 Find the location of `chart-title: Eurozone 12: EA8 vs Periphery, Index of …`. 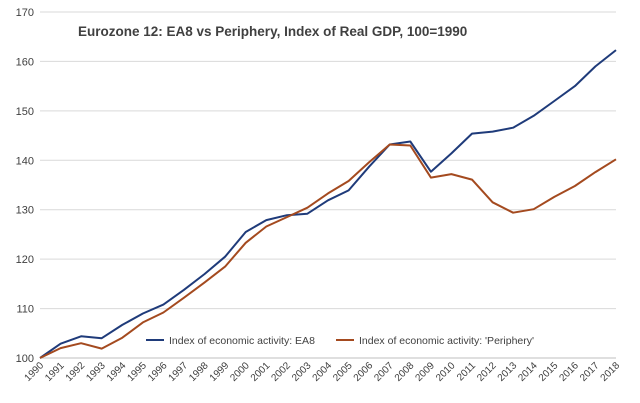

chart-title: Eurozone 12: EA8 vs Periphery, Index of … is located at coordinates (272, 31).